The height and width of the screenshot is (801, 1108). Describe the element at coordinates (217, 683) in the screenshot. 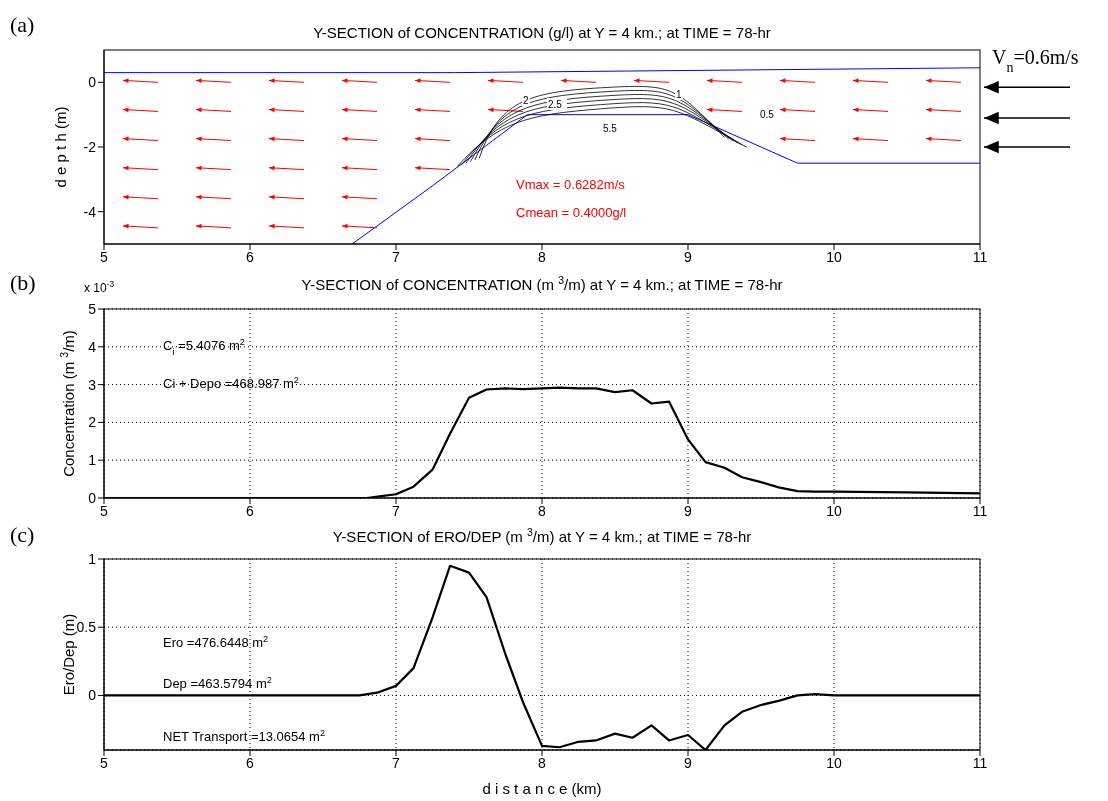

I see `annotation: Dep =463.5794 m$^{2}$` at that location.